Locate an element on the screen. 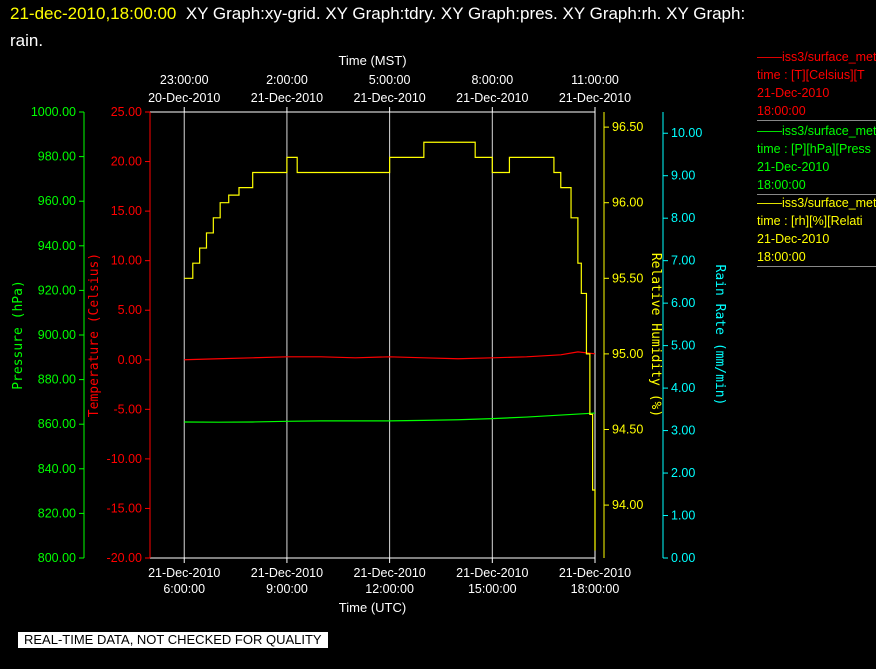  legend-humidity-line2: time : [rh][%][Relati is located at coordinates (810, 221).